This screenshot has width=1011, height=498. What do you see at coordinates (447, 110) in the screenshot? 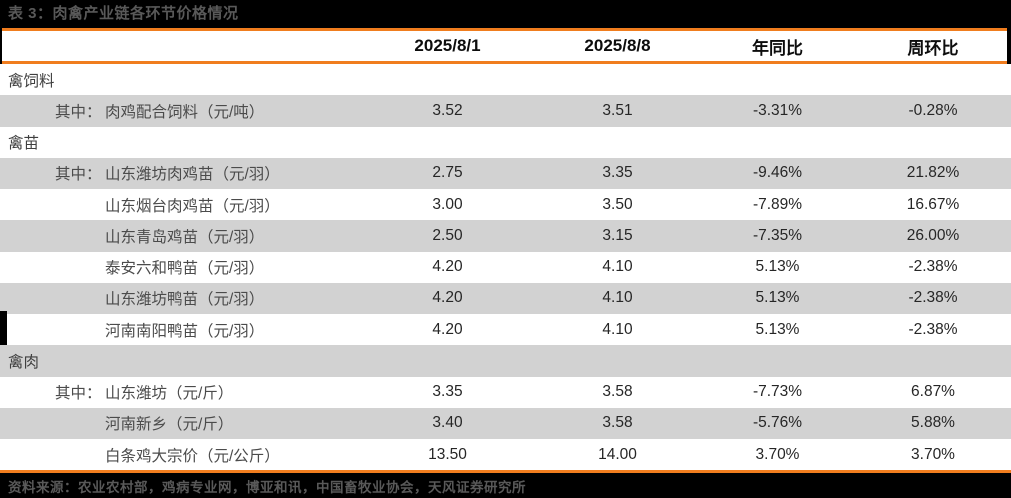
I see `cell-price-1: 3.52` at bounding box center [447, 110].